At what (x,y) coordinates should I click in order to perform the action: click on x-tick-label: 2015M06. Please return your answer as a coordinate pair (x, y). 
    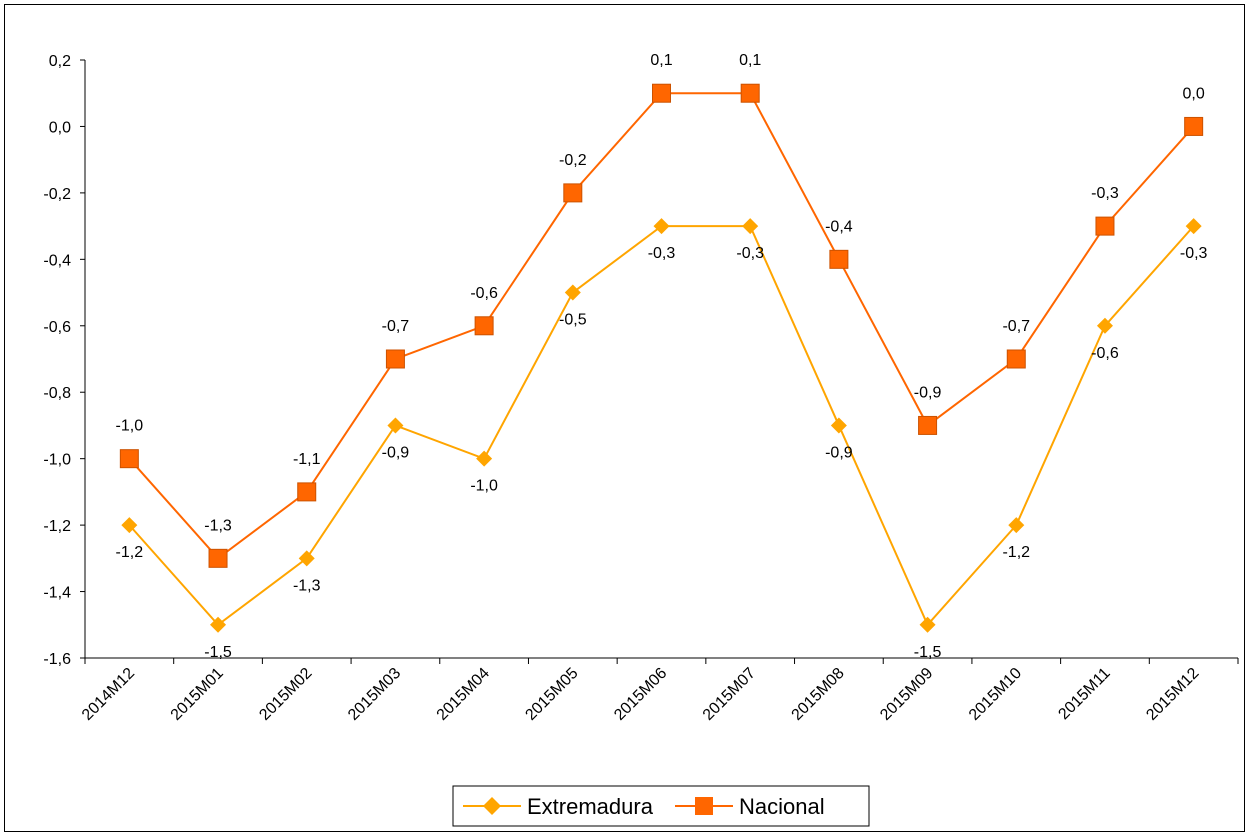
    Looking at the image, I should click on (640, 694).